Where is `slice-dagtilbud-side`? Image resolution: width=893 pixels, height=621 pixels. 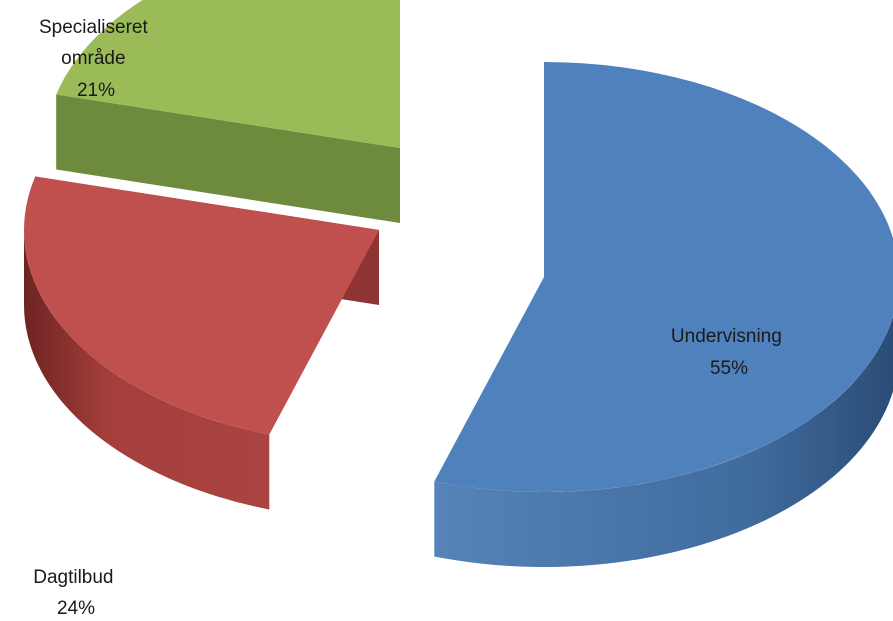 slice-dagtilbud-side is located at coordinates (146, 370).